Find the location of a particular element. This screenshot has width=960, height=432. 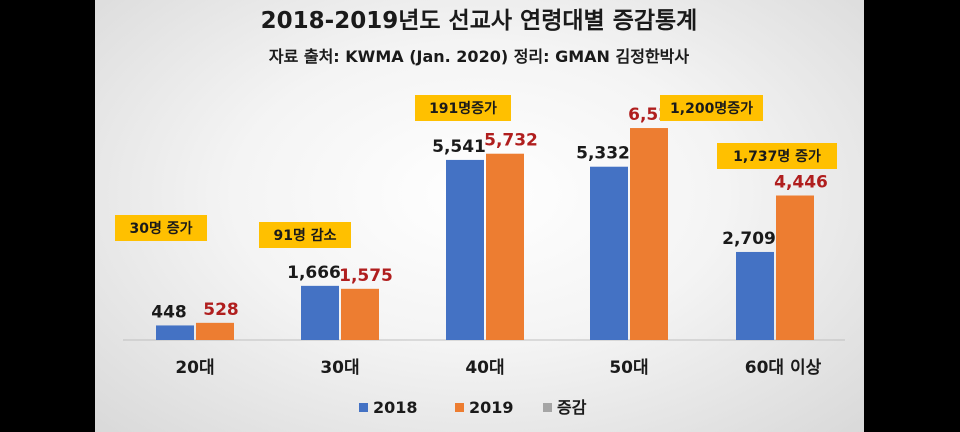

annotation-text-0: 30명 증가 is located at coordinates (161, 228).